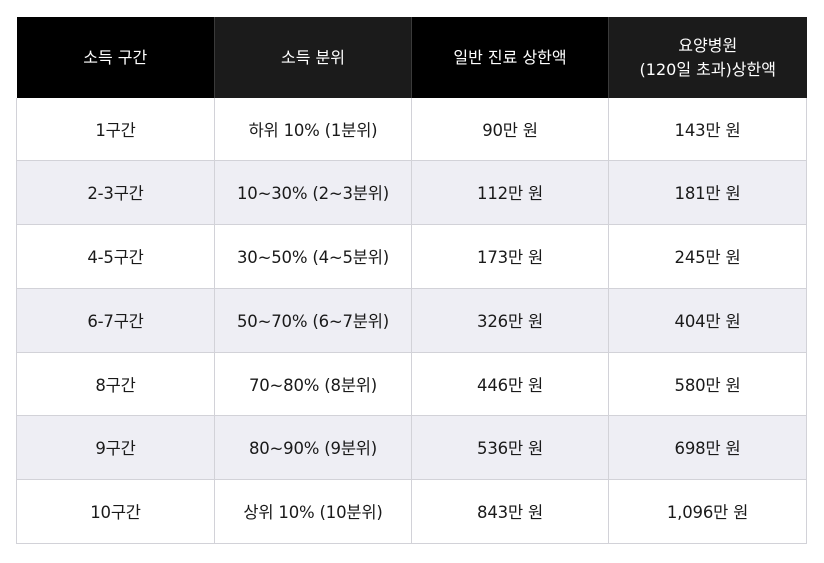 This screenshot has height=563, width=824. What do you see at coordinates (115, 129) in the screenshot?
I see `cell-bracket: 1구간` at bounding box center [115, 129].